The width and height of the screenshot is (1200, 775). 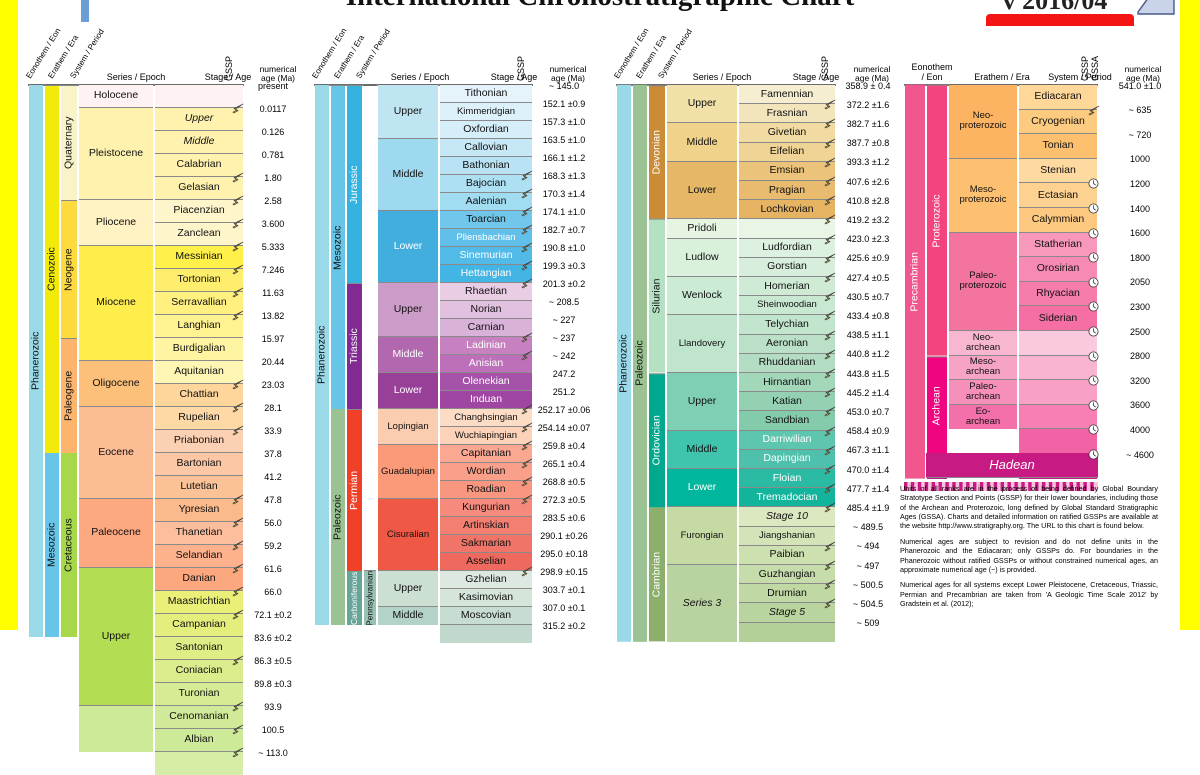 I want to click on chart-cell: Phanerozoic, so click(x=36, y=361).